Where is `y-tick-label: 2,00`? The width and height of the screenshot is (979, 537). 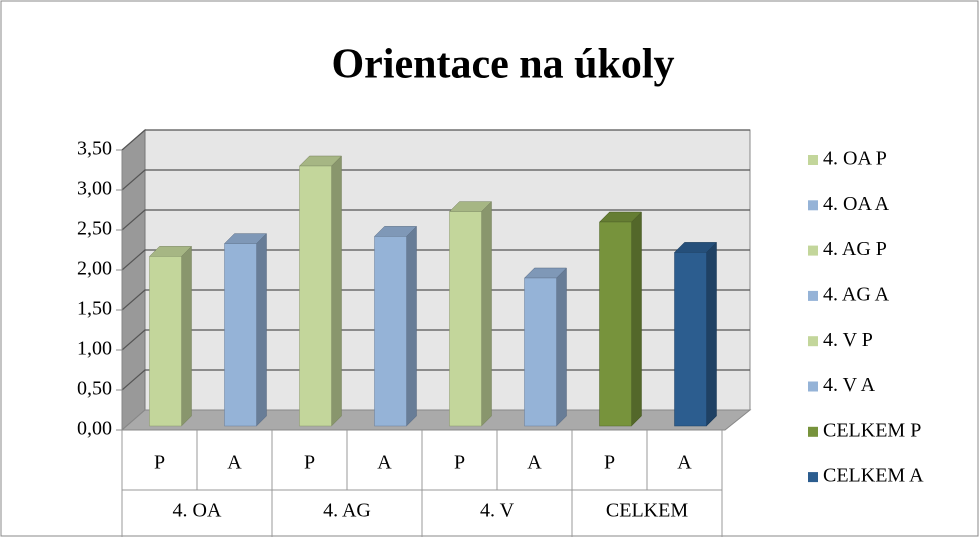
y-tick-label: 2,00 is located at coordinates (94, 269).